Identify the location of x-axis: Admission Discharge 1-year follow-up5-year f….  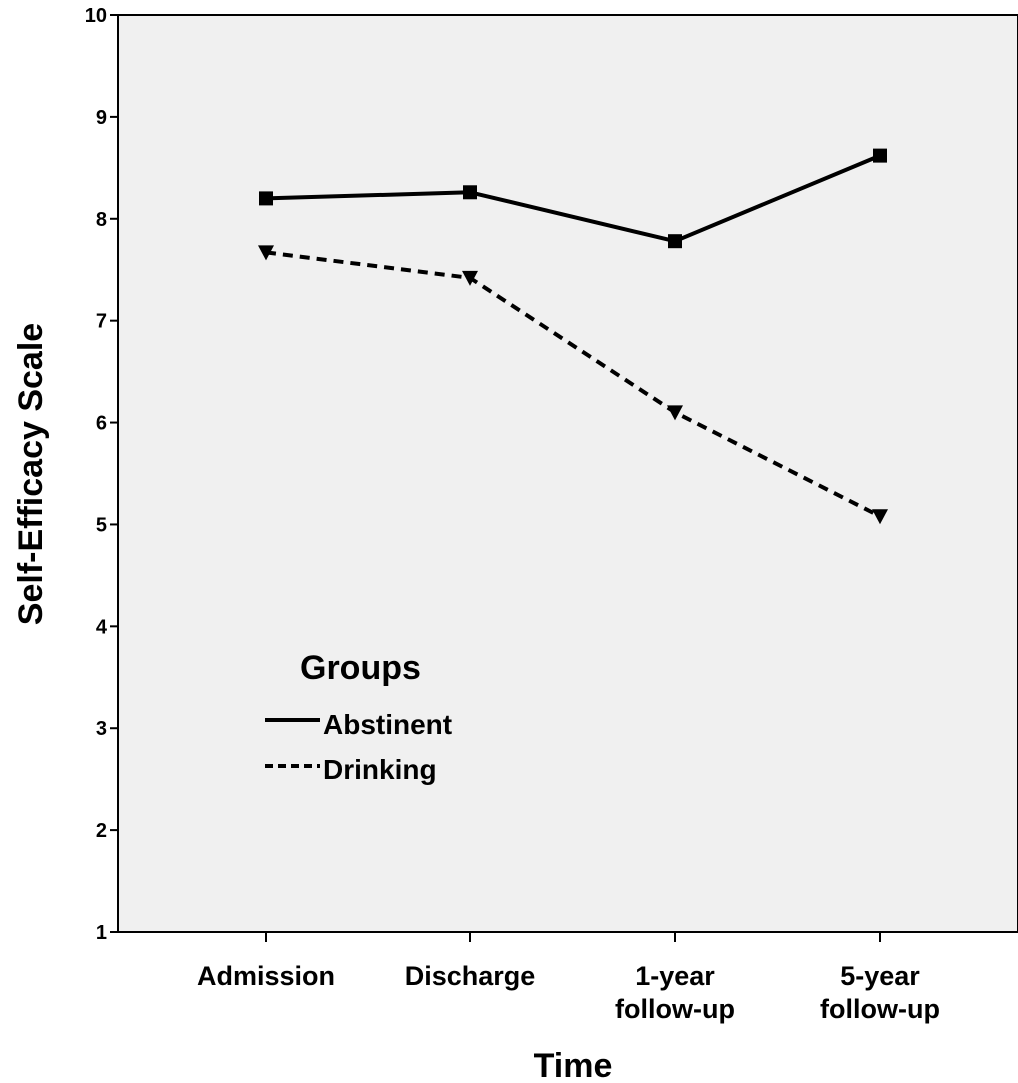
(568, 978).